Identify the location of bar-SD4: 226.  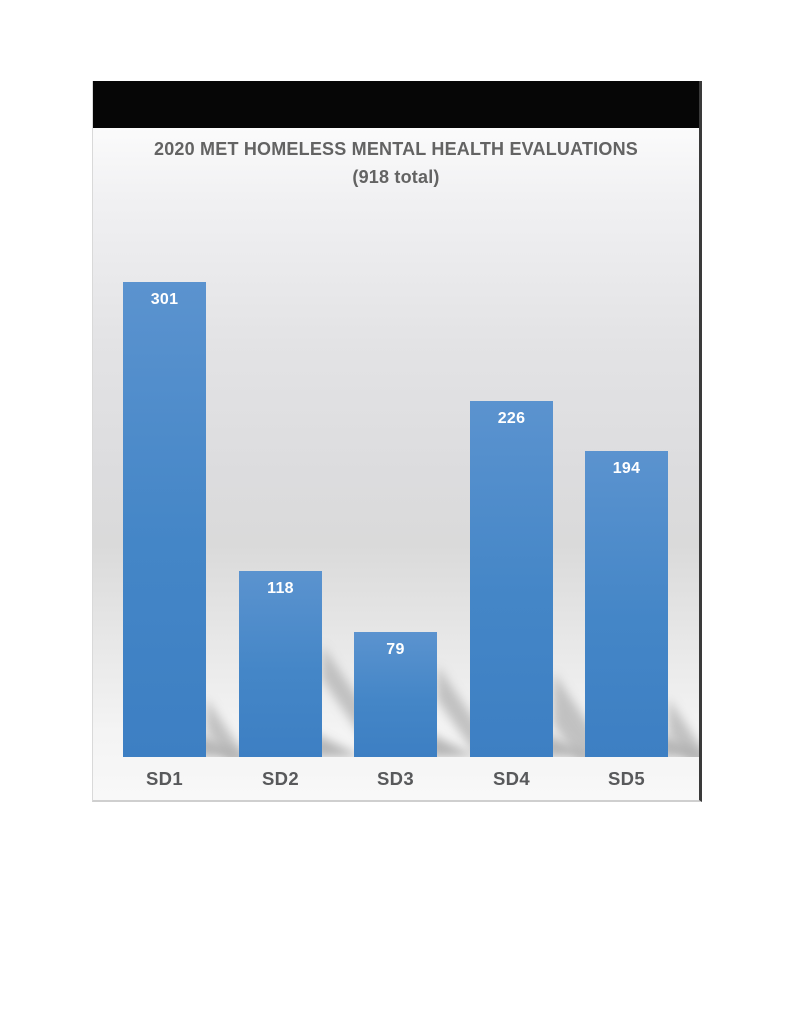
(511, 579).